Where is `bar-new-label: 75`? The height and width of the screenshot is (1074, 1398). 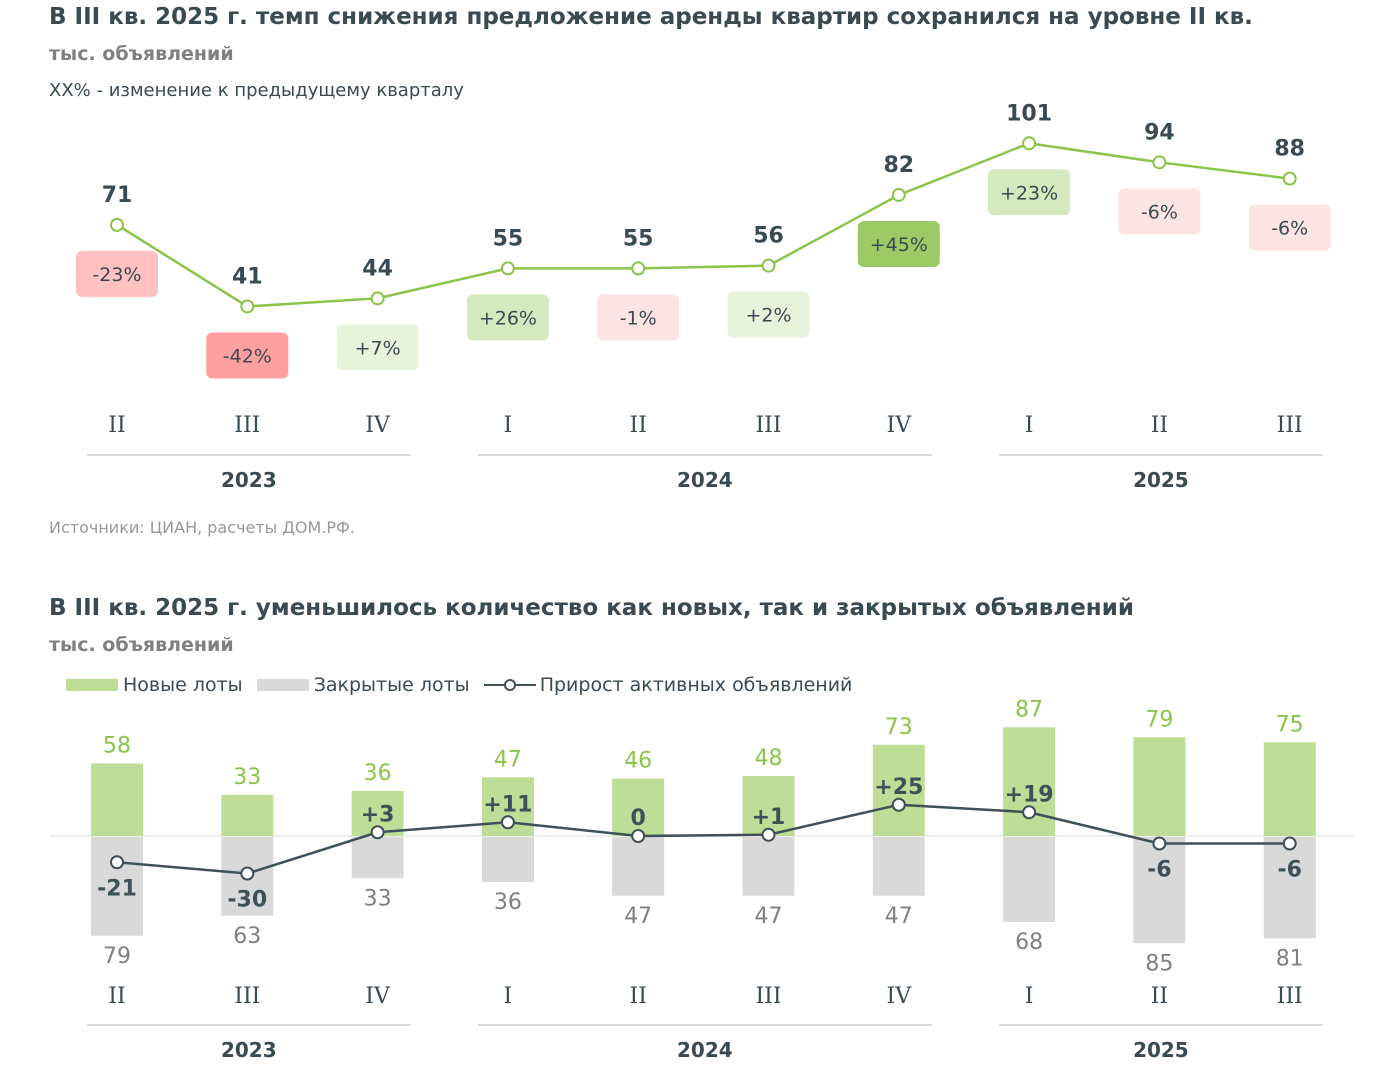
bar-new-label: 75 is located at coordinates (1290, 724).